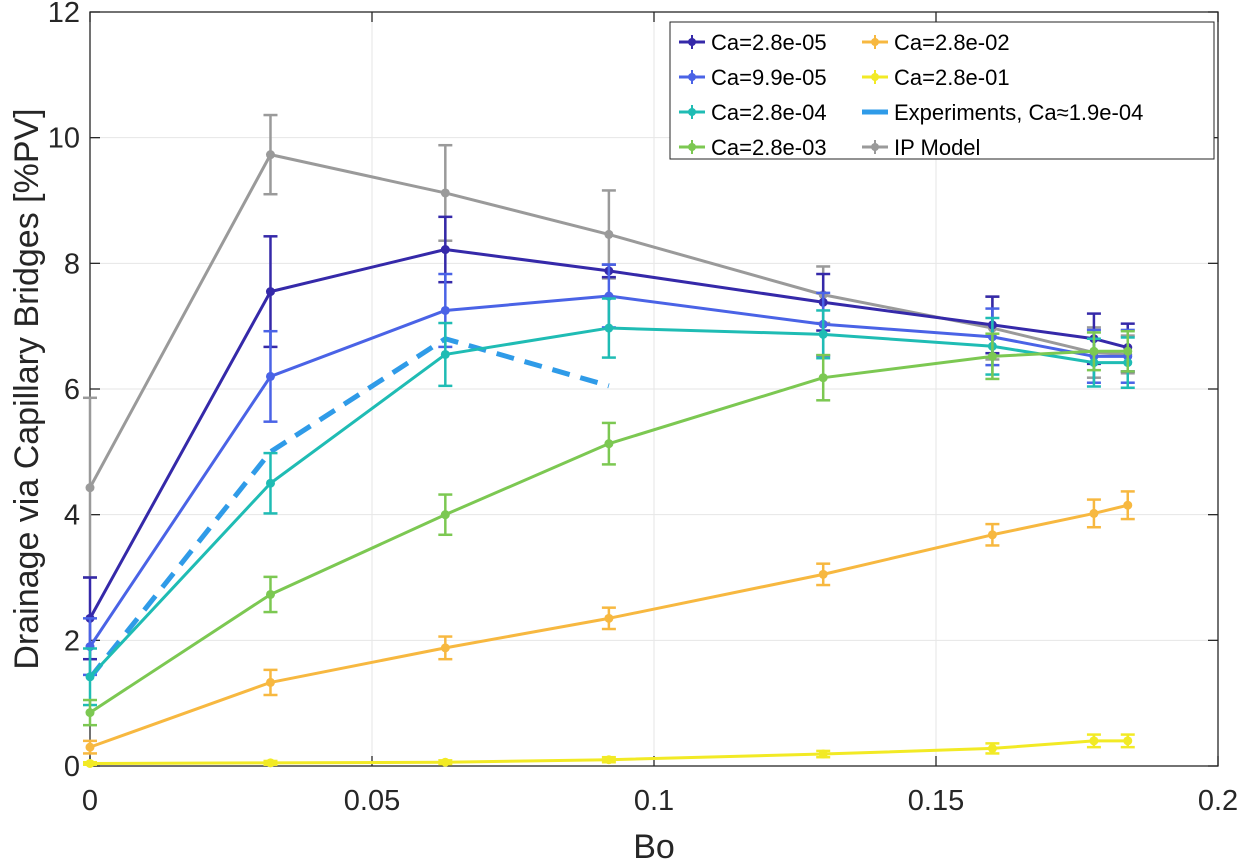  I want to click on x-tick-label: 0, so click(90, 801).